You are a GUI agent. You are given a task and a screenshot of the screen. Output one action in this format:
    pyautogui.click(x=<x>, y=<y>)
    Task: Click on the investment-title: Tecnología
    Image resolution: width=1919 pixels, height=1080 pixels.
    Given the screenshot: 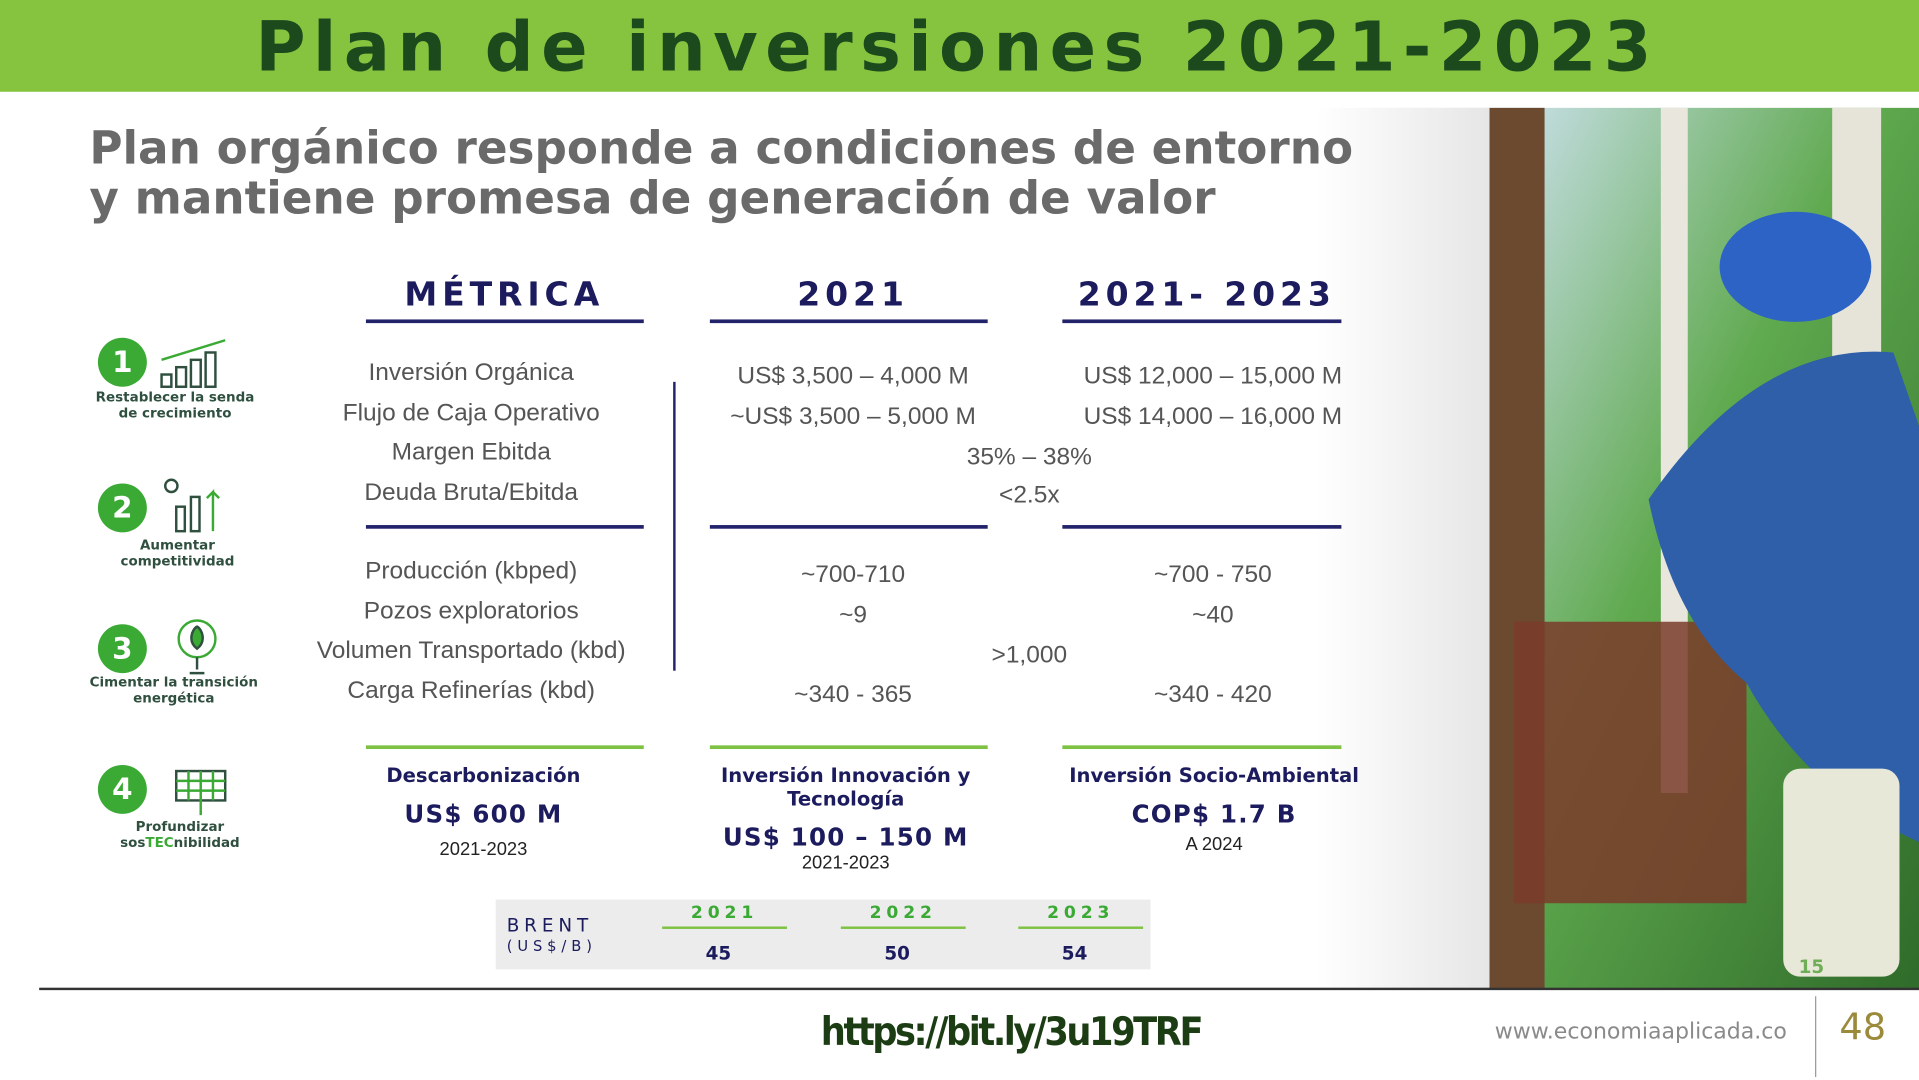 What is the action you would take?
    pyautogui.click(x=846, y=798)
    